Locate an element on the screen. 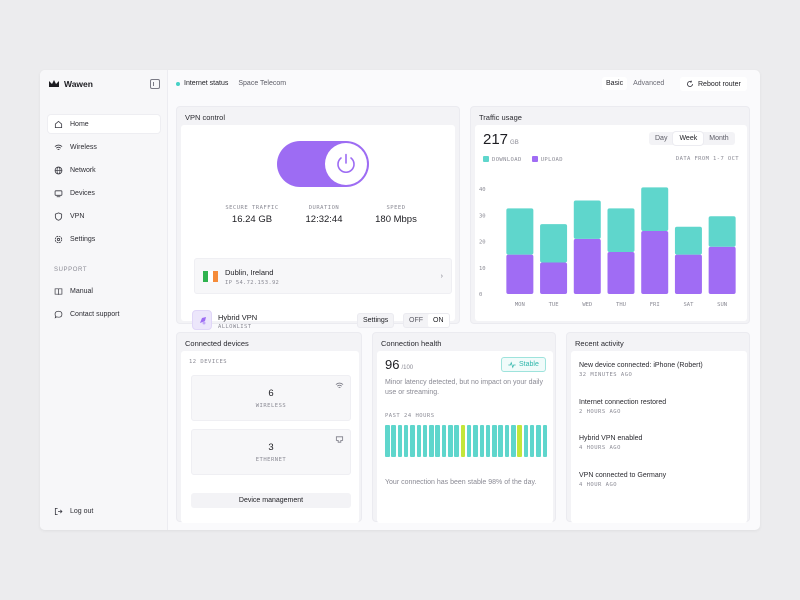  x-tick-label: THU is located at coordinates (621, 305).